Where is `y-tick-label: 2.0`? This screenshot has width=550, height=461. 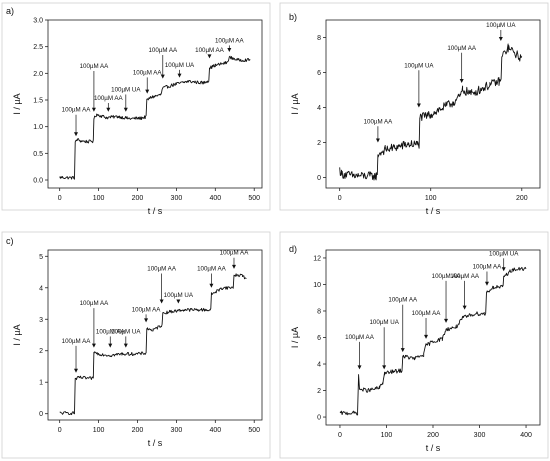
y-tick-label: 2.0 is located at coordinates (38, 74).